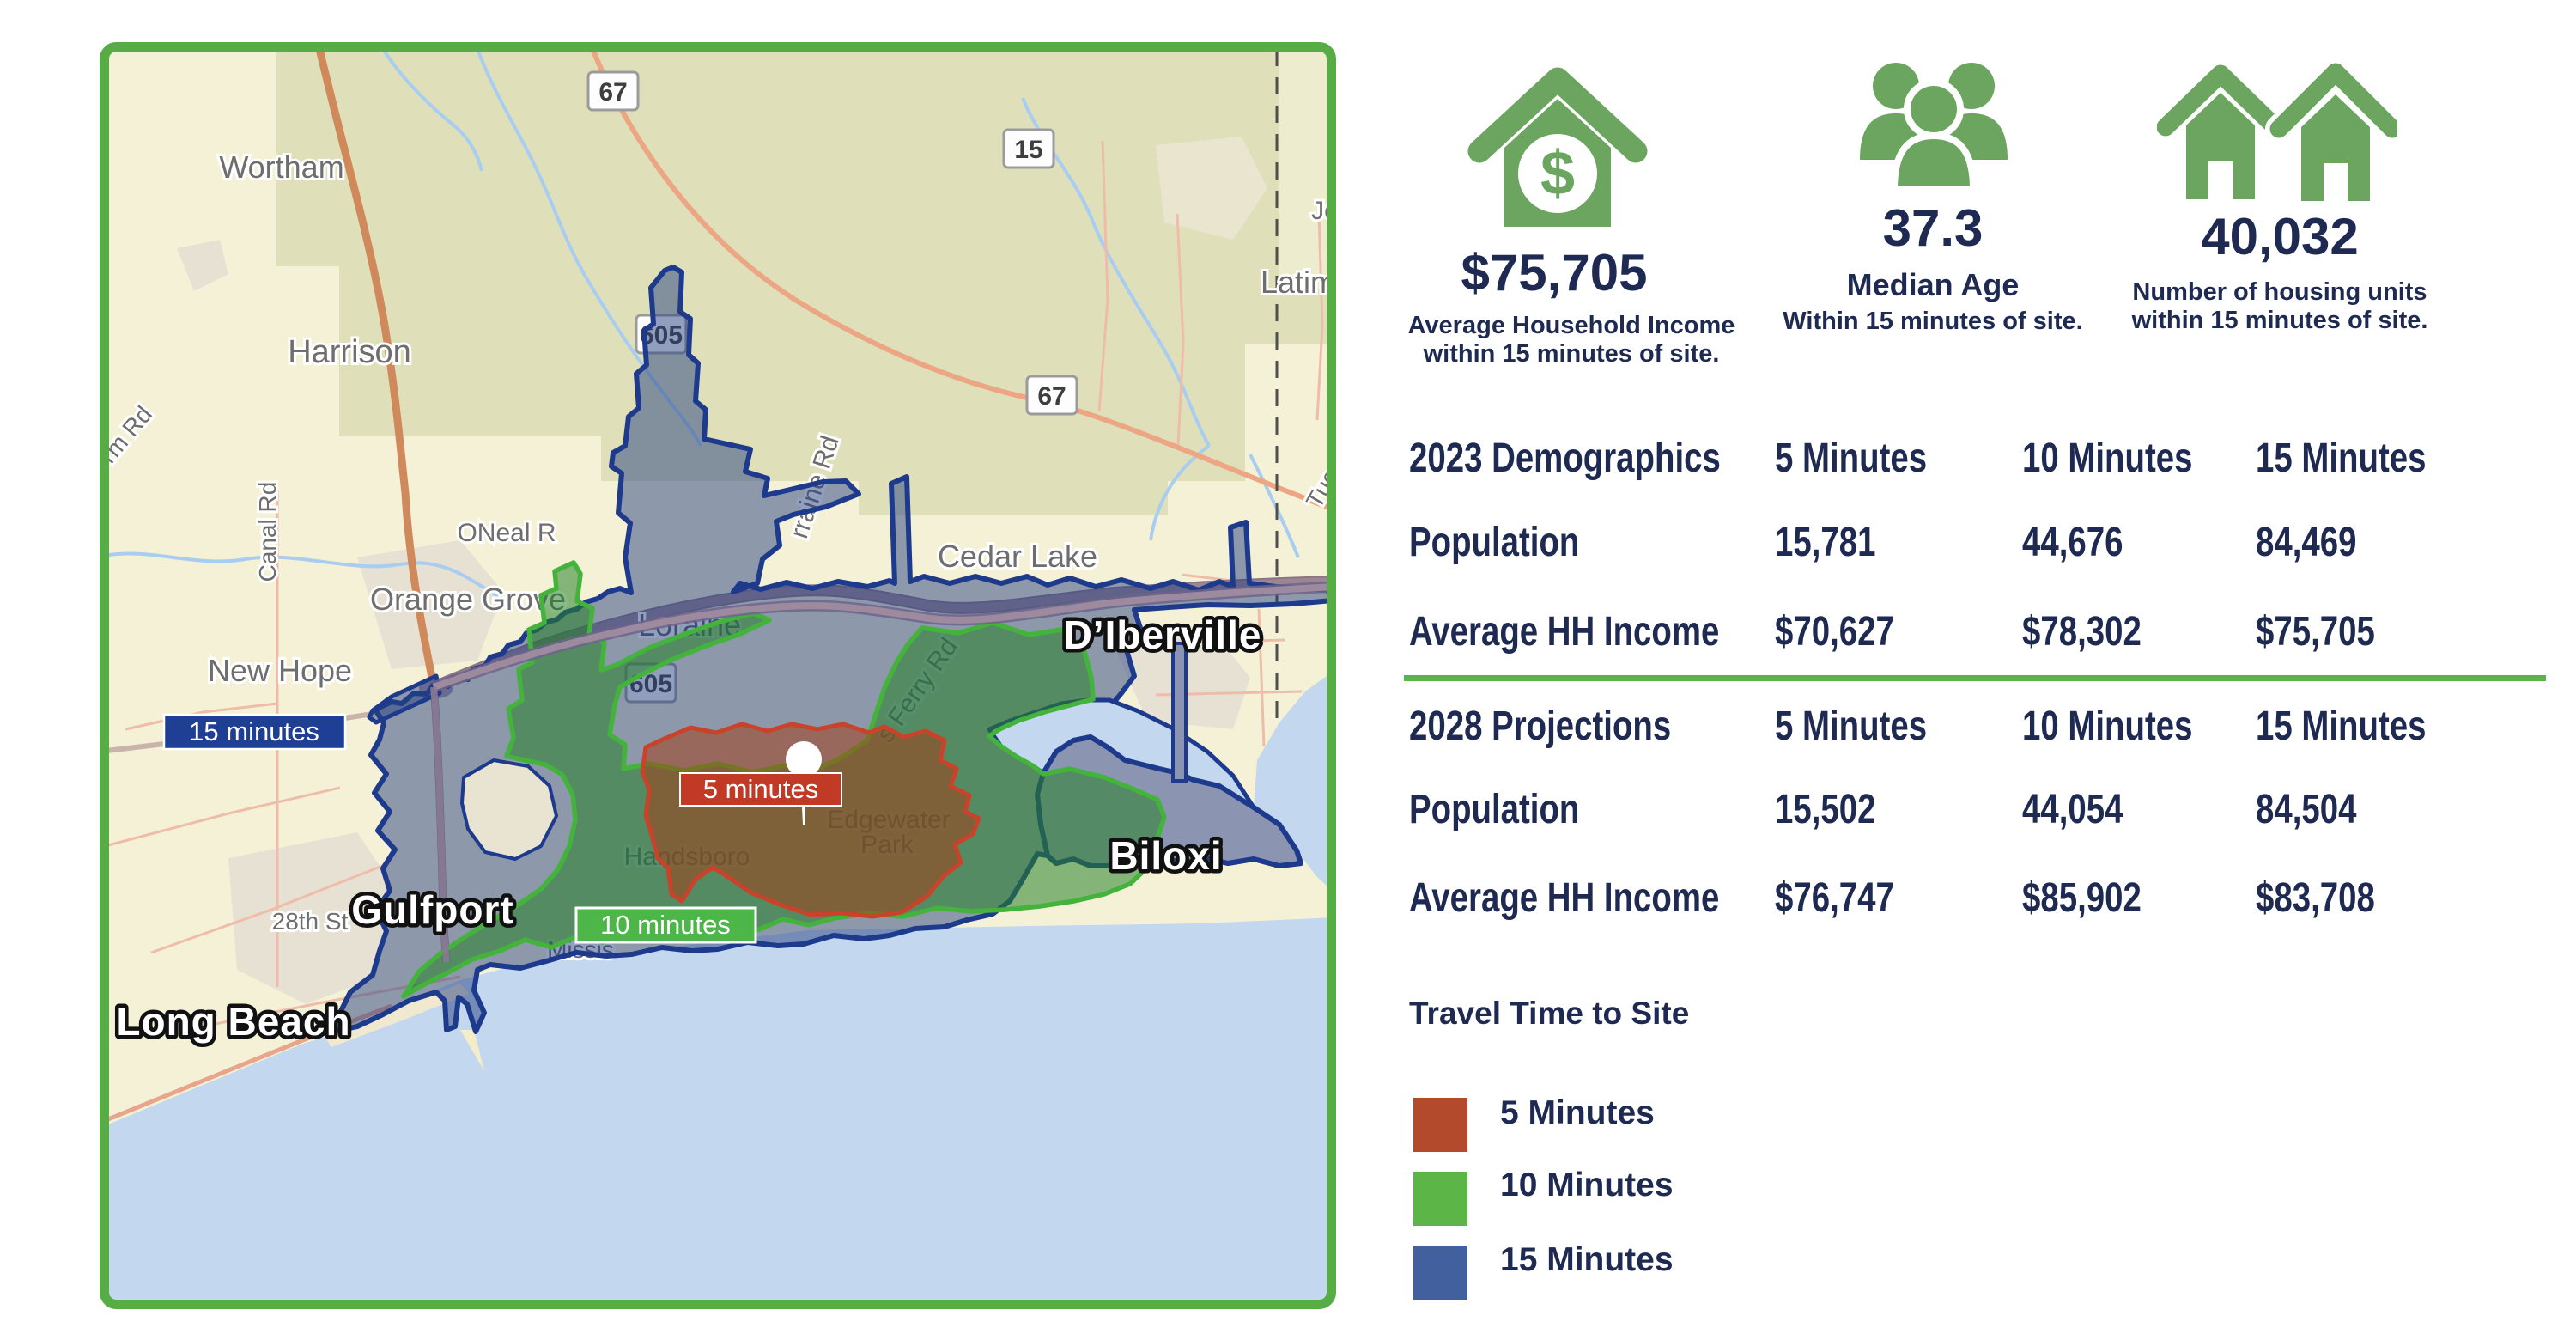 The height and width of the screenshot is (1334, 2576). What do you see at coordinates (233, 1022) in the screenshot?
I see `svg-text: Long Beach` at bounding box center [233, 1022].